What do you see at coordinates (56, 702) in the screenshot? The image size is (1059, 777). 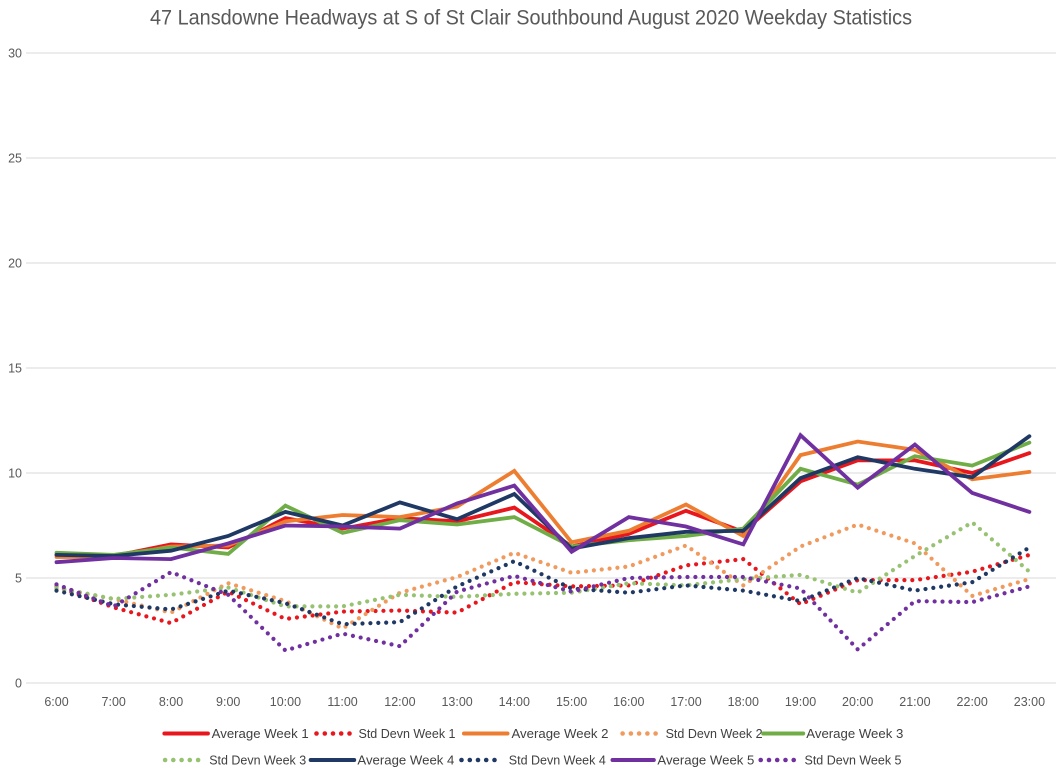 I see `svg-text: 6:00` at bounding box center [56, 702].